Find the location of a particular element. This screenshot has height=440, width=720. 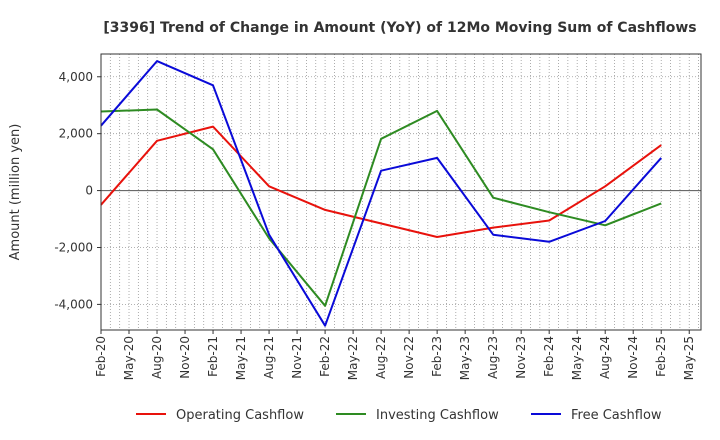

x-tick-label: May-23 is located at coordinates (465, 358).